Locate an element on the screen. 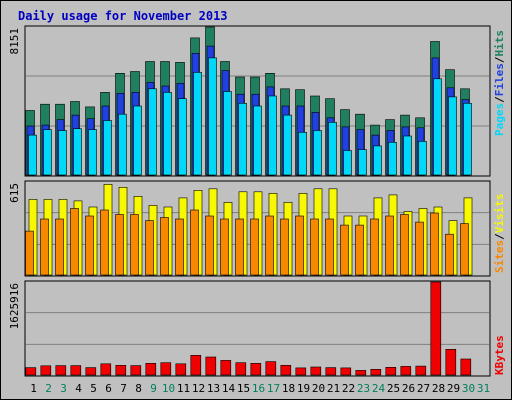 The height and width of the screenshot is (400, 512). day-label: 8 is located at coordinates (138, 388).